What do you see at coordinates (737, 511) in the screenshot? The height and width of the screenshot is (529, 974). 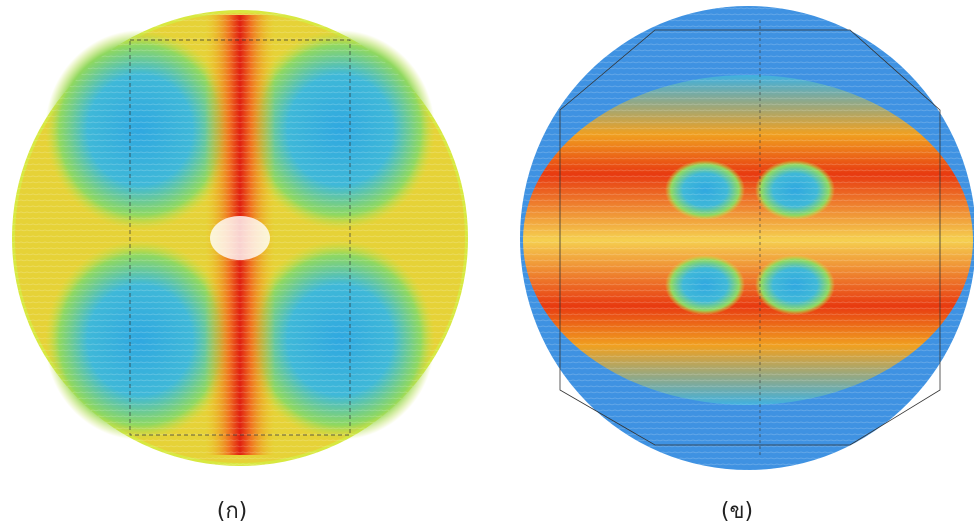 I see `panel-label: (ข)` at bounding box center [737, 511].